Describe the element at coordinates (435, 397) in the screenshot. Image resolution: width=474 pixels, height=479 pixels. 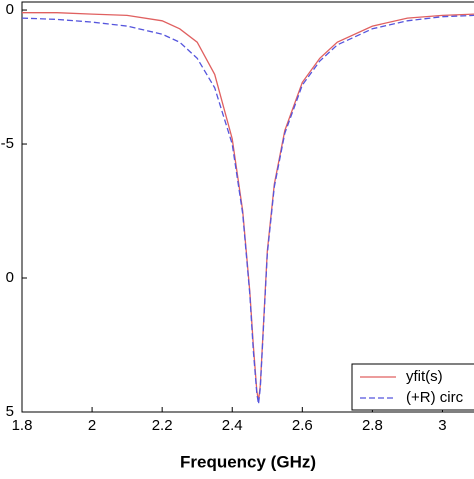
I see `legend-label: (+R) circ` at that location.